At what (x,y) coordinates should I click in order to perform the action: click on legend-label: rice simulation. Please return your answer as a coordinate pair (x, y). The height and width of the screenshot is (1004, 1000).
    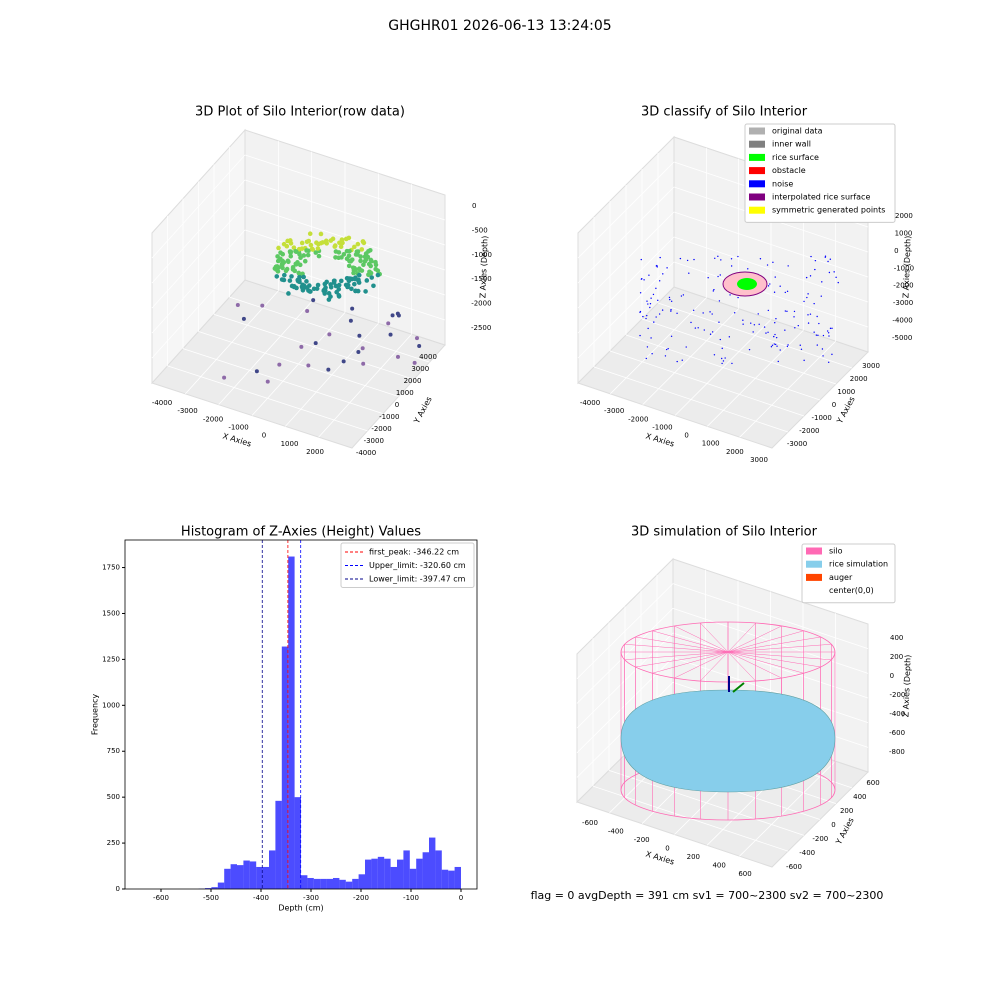
    Looking at the image, I should click on (858, 564).